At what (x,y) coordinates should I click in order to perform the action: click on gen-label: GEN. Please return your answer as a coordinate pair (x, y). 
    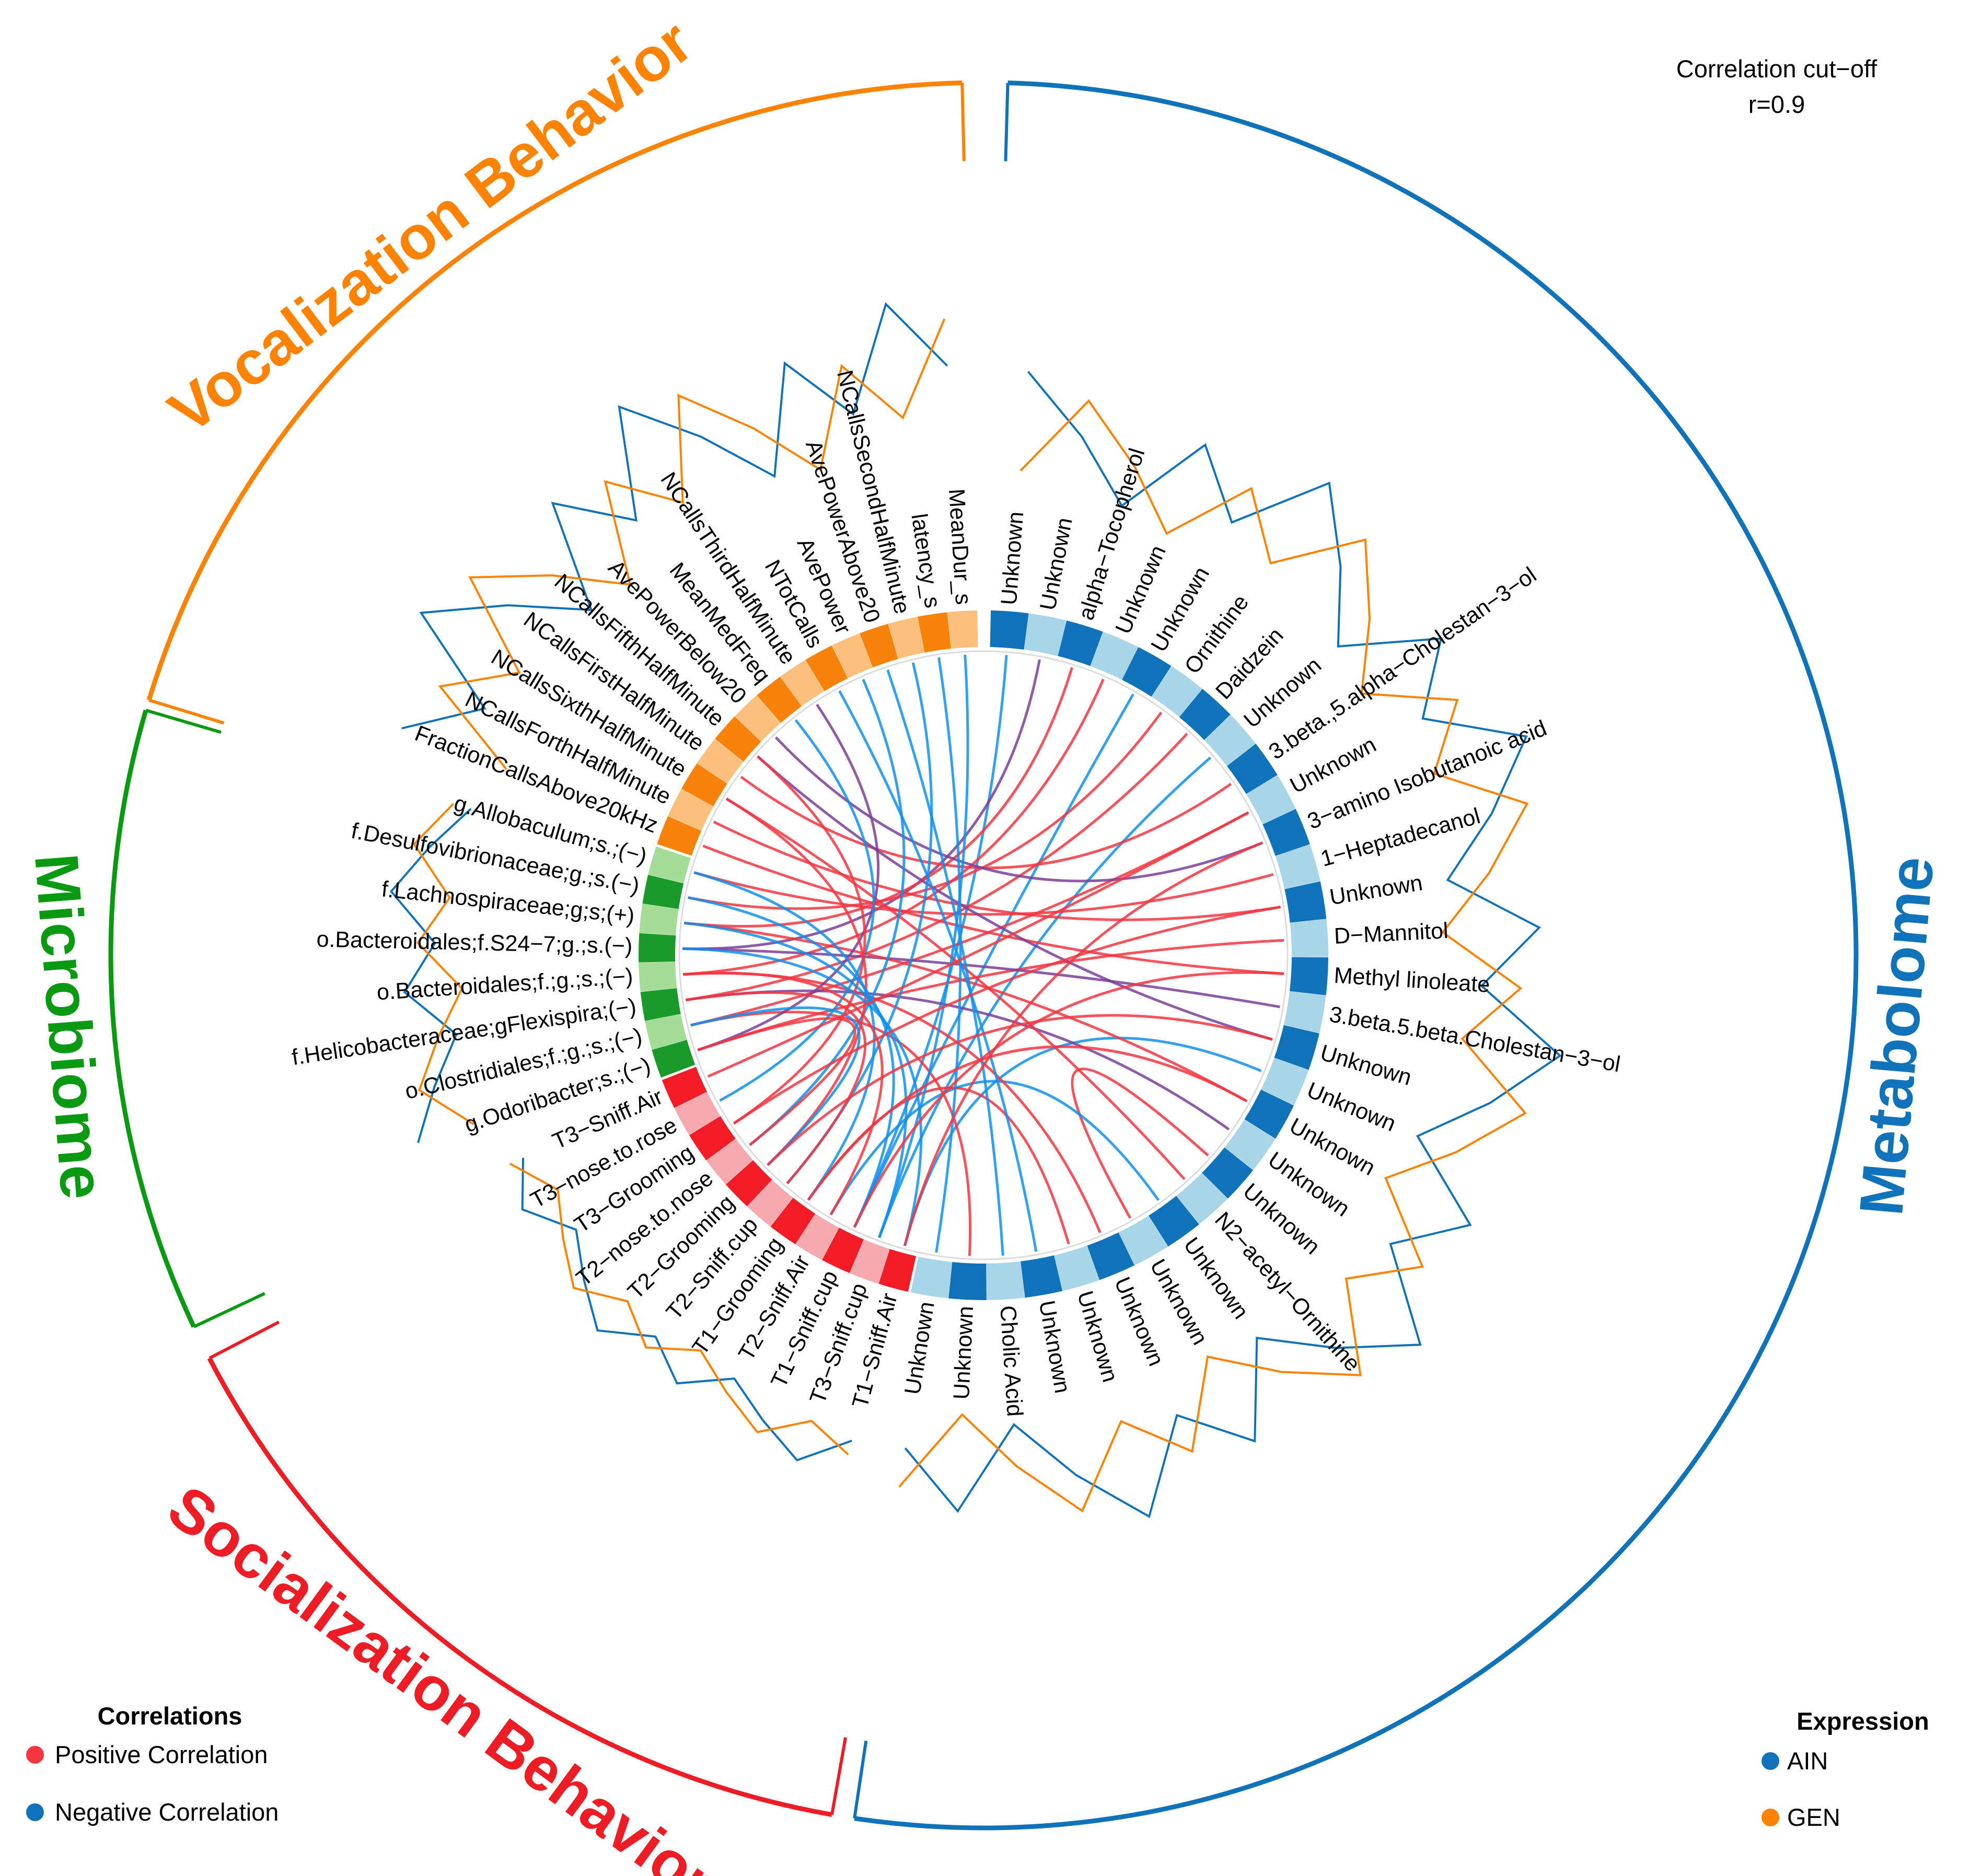
    Looking at the image, I should click on (1814, 1817).